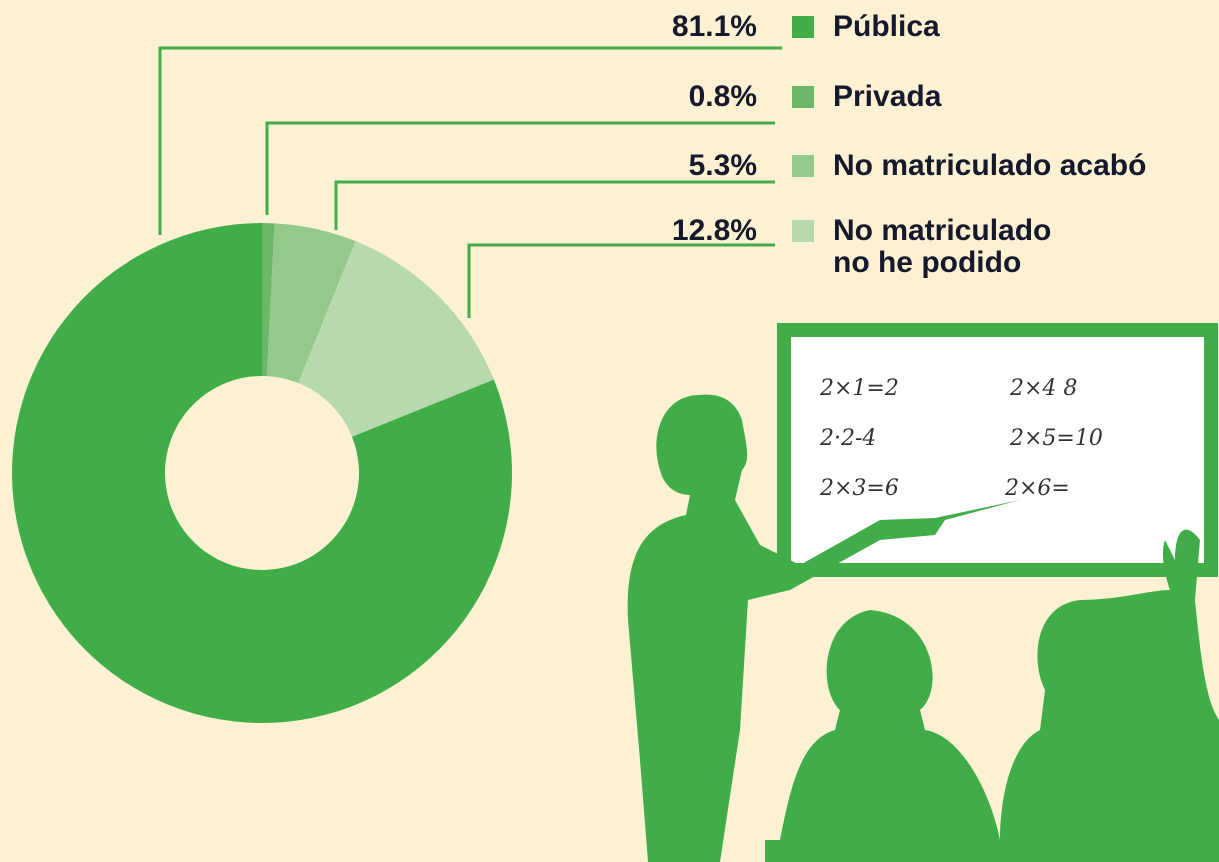 The image size is (1219, 862). Describe the element at coordinates (714, 26) in the screenshot. I see `value-label: 81.1%` at that location.